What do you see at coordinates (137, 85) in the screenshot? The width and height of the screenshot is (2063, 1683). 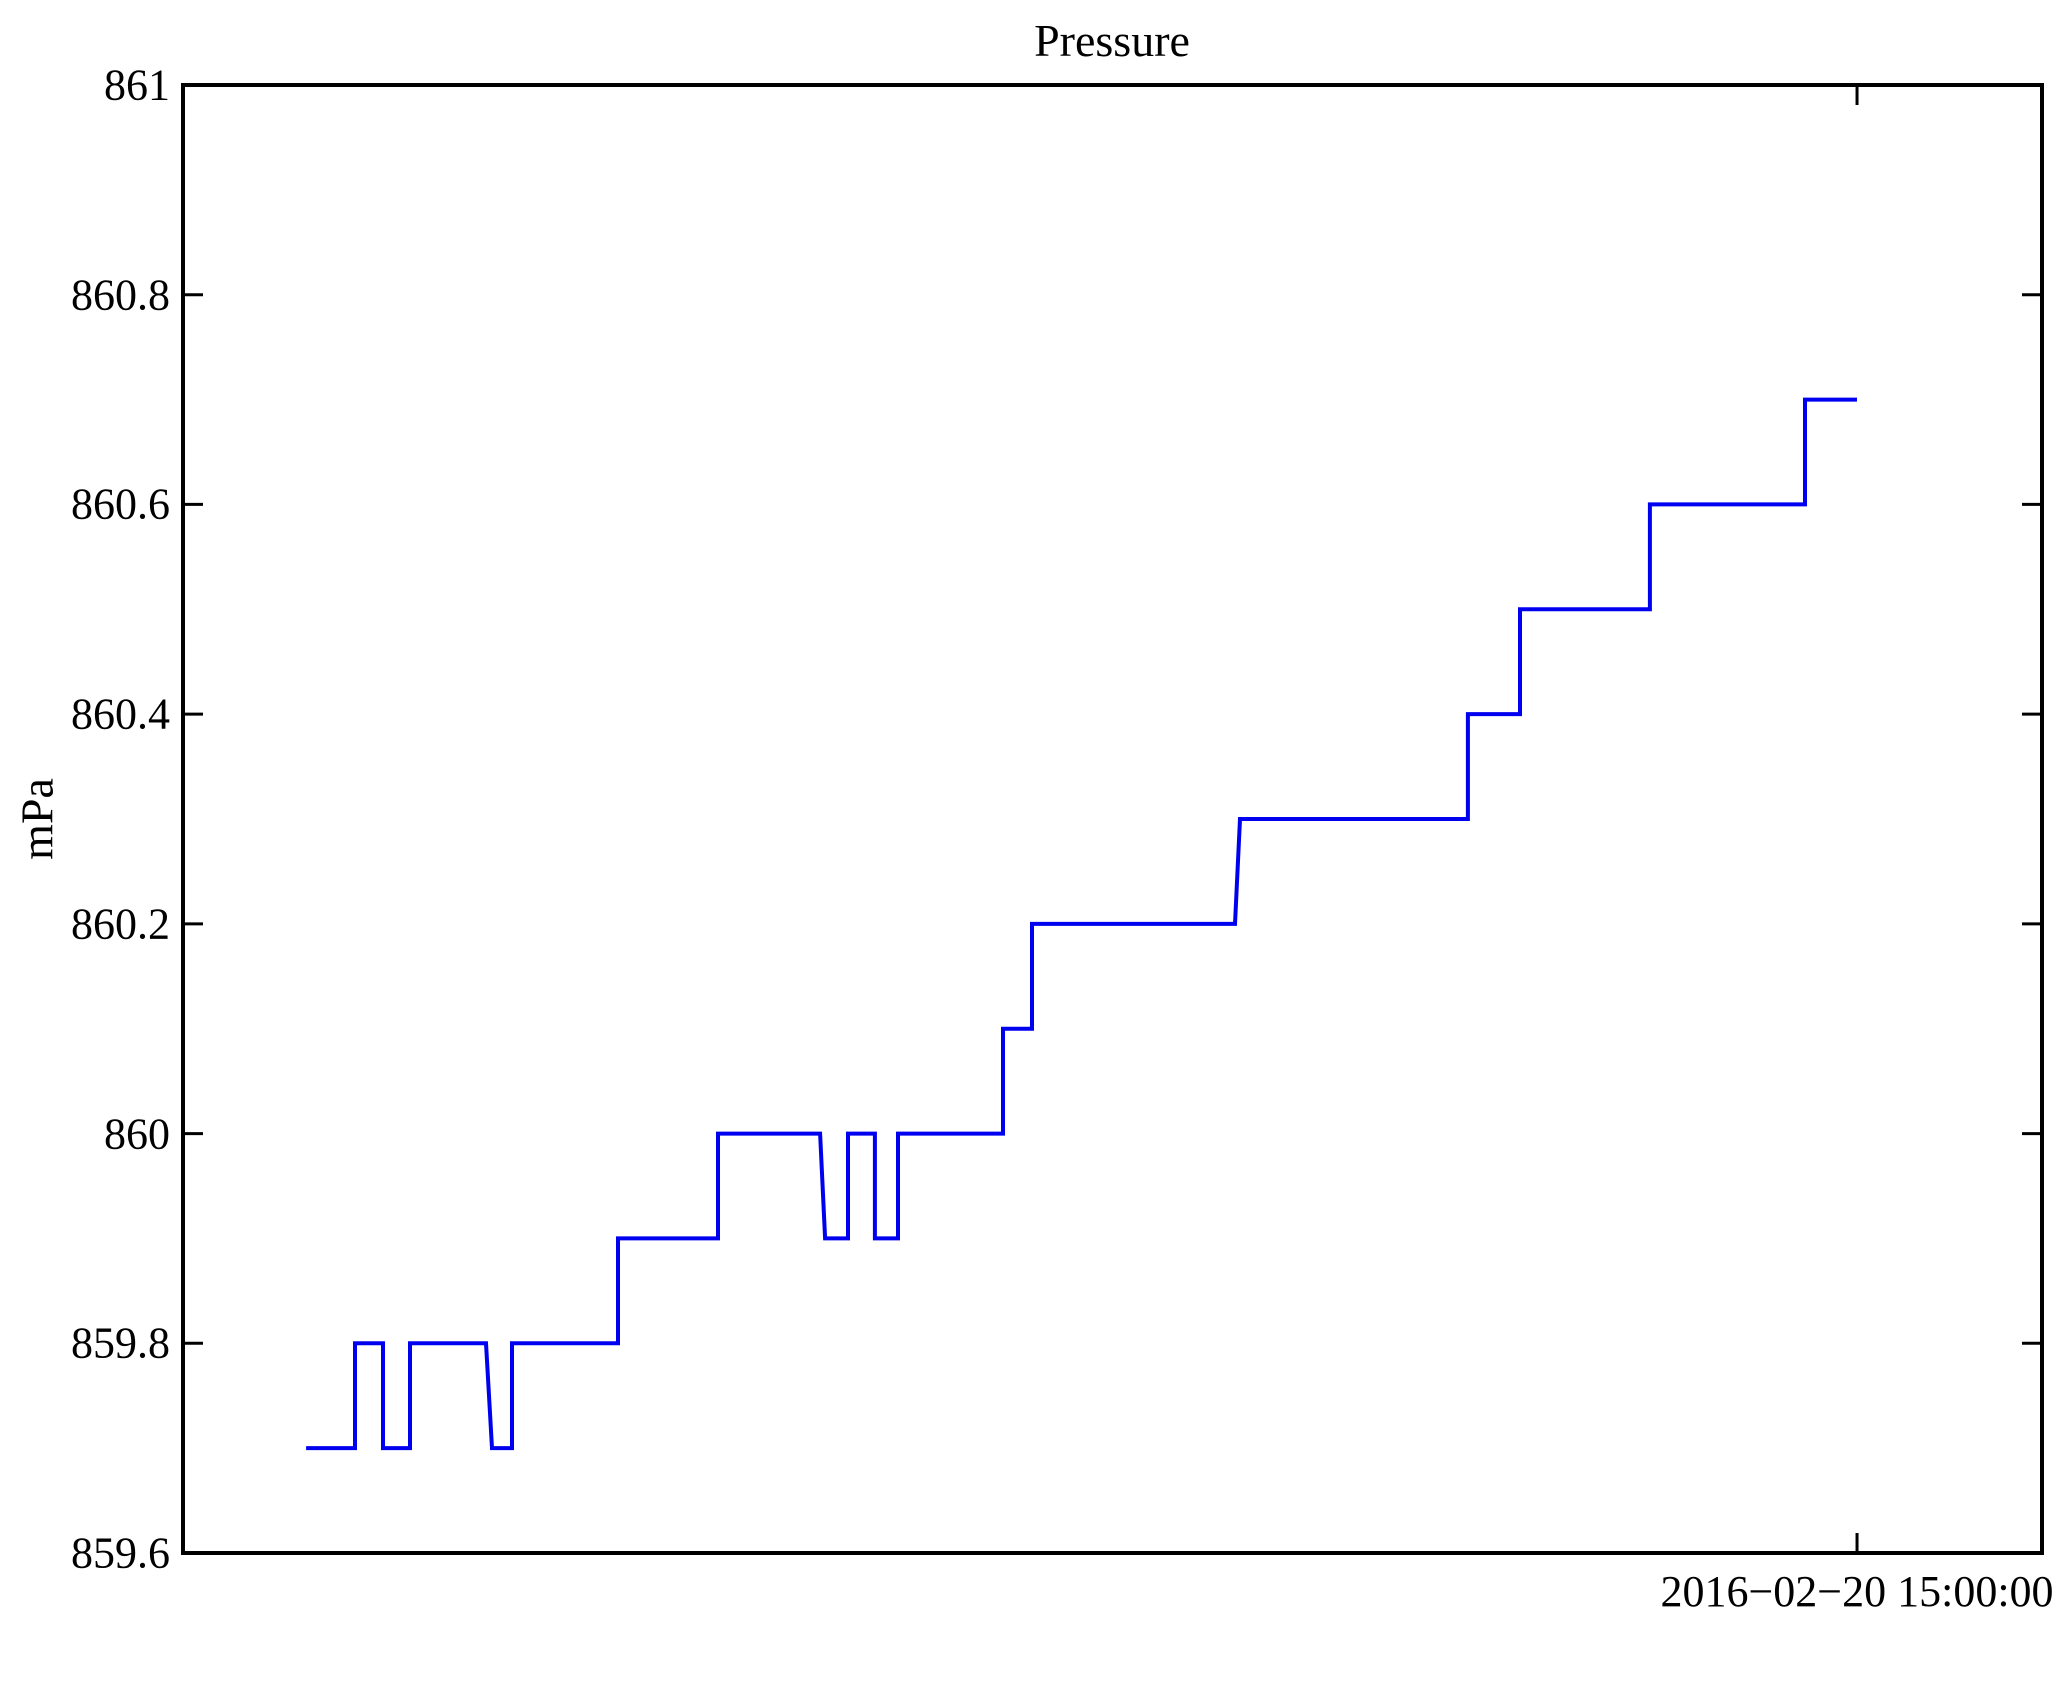 I see `y-tick-label: 861` at bounding box center [137, 85].